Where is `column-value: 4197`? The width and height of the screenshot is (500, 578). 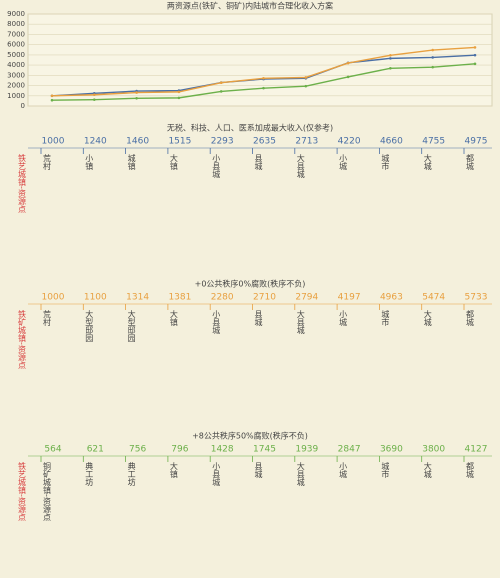 column-value: 4197 is located at coordinates (349, 298).